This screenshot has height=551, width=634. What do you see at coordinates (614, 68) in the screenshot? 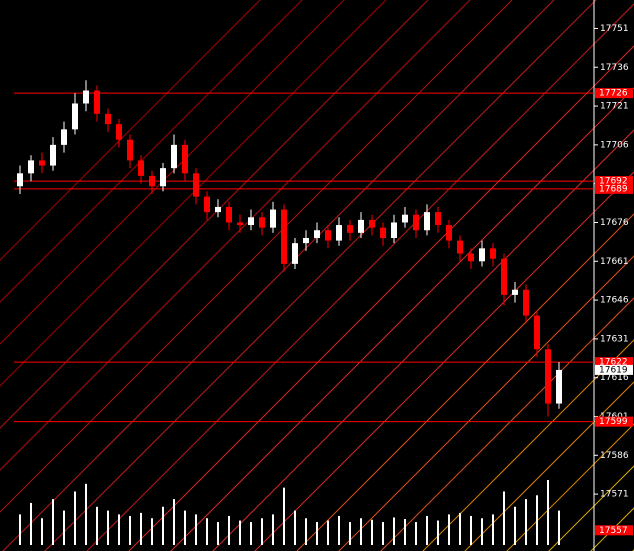
I see `y-tick-label: 17736` at bounding box center [614, 68].